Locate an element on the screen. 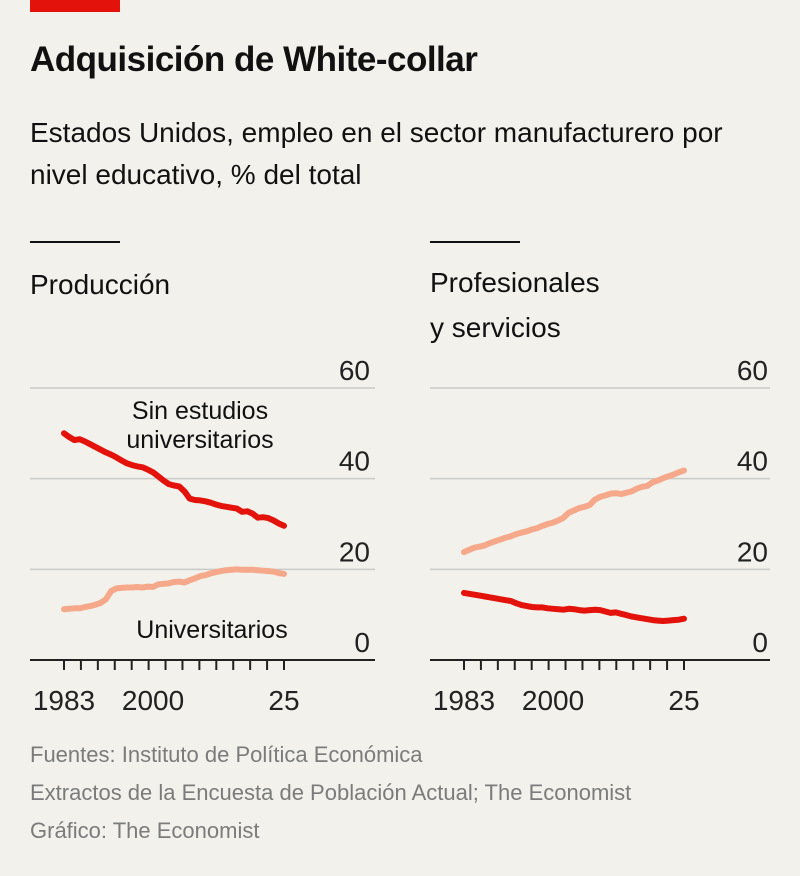  annotation-sin-estudios: Sin estudios universitarios is located at coordinates (199, 425).